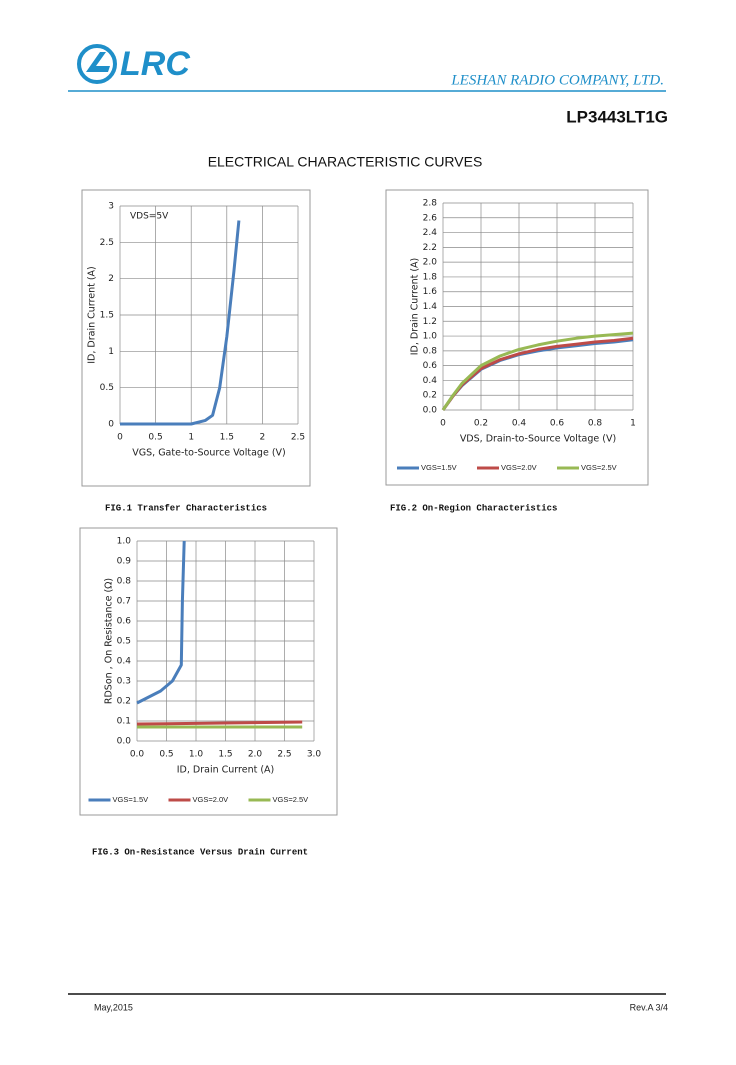 The image size is (736, 1065). I want to click on section-title: ELECTRICAL CHARACTERISTIC CURVES, so click(345, 162).